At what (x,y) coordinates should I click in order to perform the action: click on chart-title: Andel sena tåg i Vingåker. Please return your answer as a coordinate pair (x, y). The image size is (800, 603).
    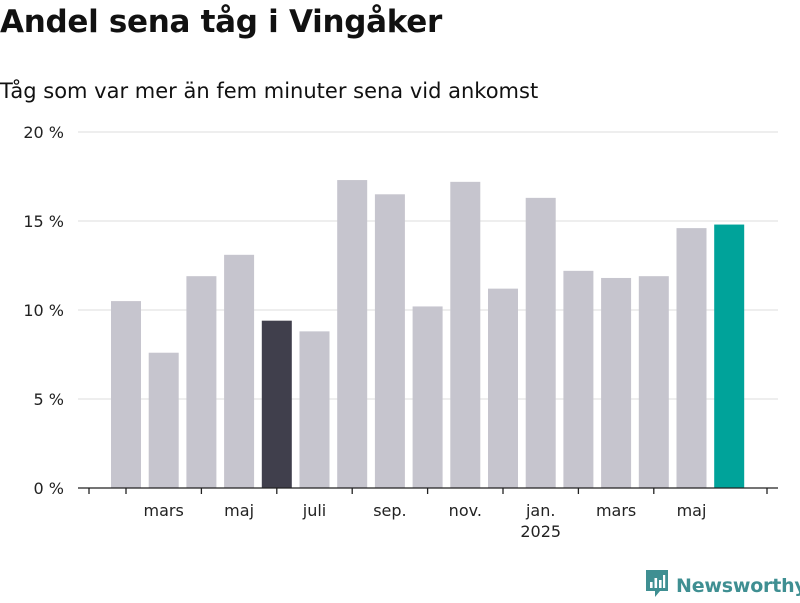
    Looking at the image, I should click on (221, 22).